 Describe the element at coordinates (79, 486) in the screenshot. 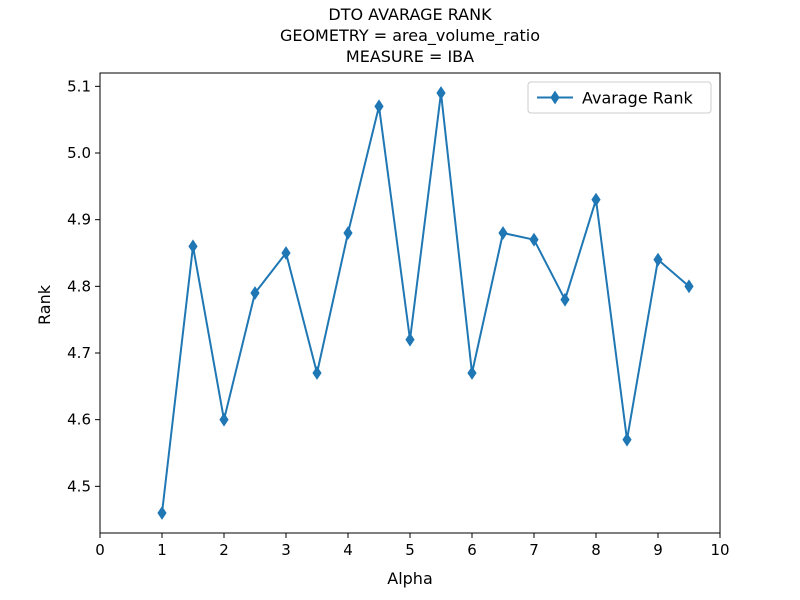

I see `y-tick-label: 4.5` at that location.